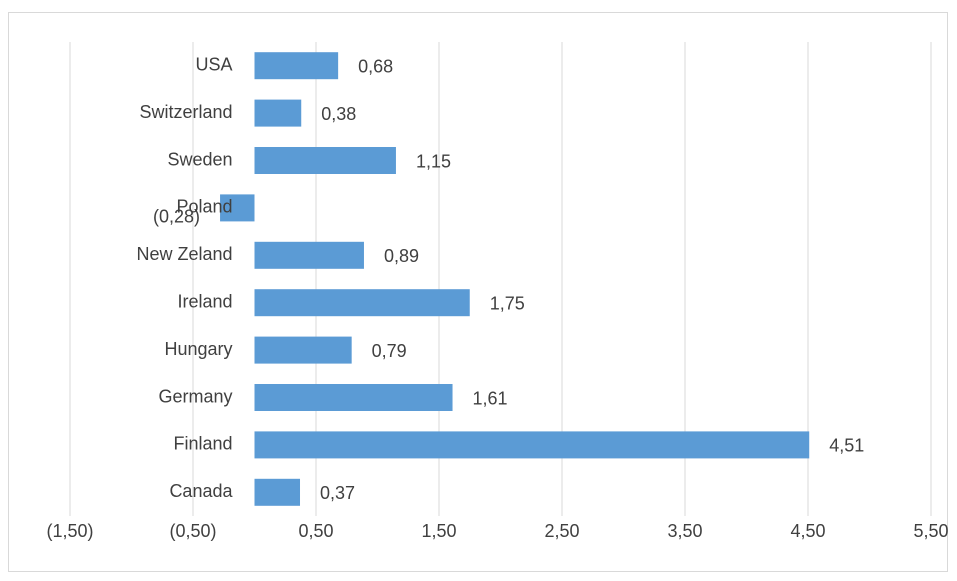 This screenshot has height=581, width=957. What do you see at coordinates (433, 161) in the screenshot?
I see `data-label: 1,15` at bounding box center [433, 161].